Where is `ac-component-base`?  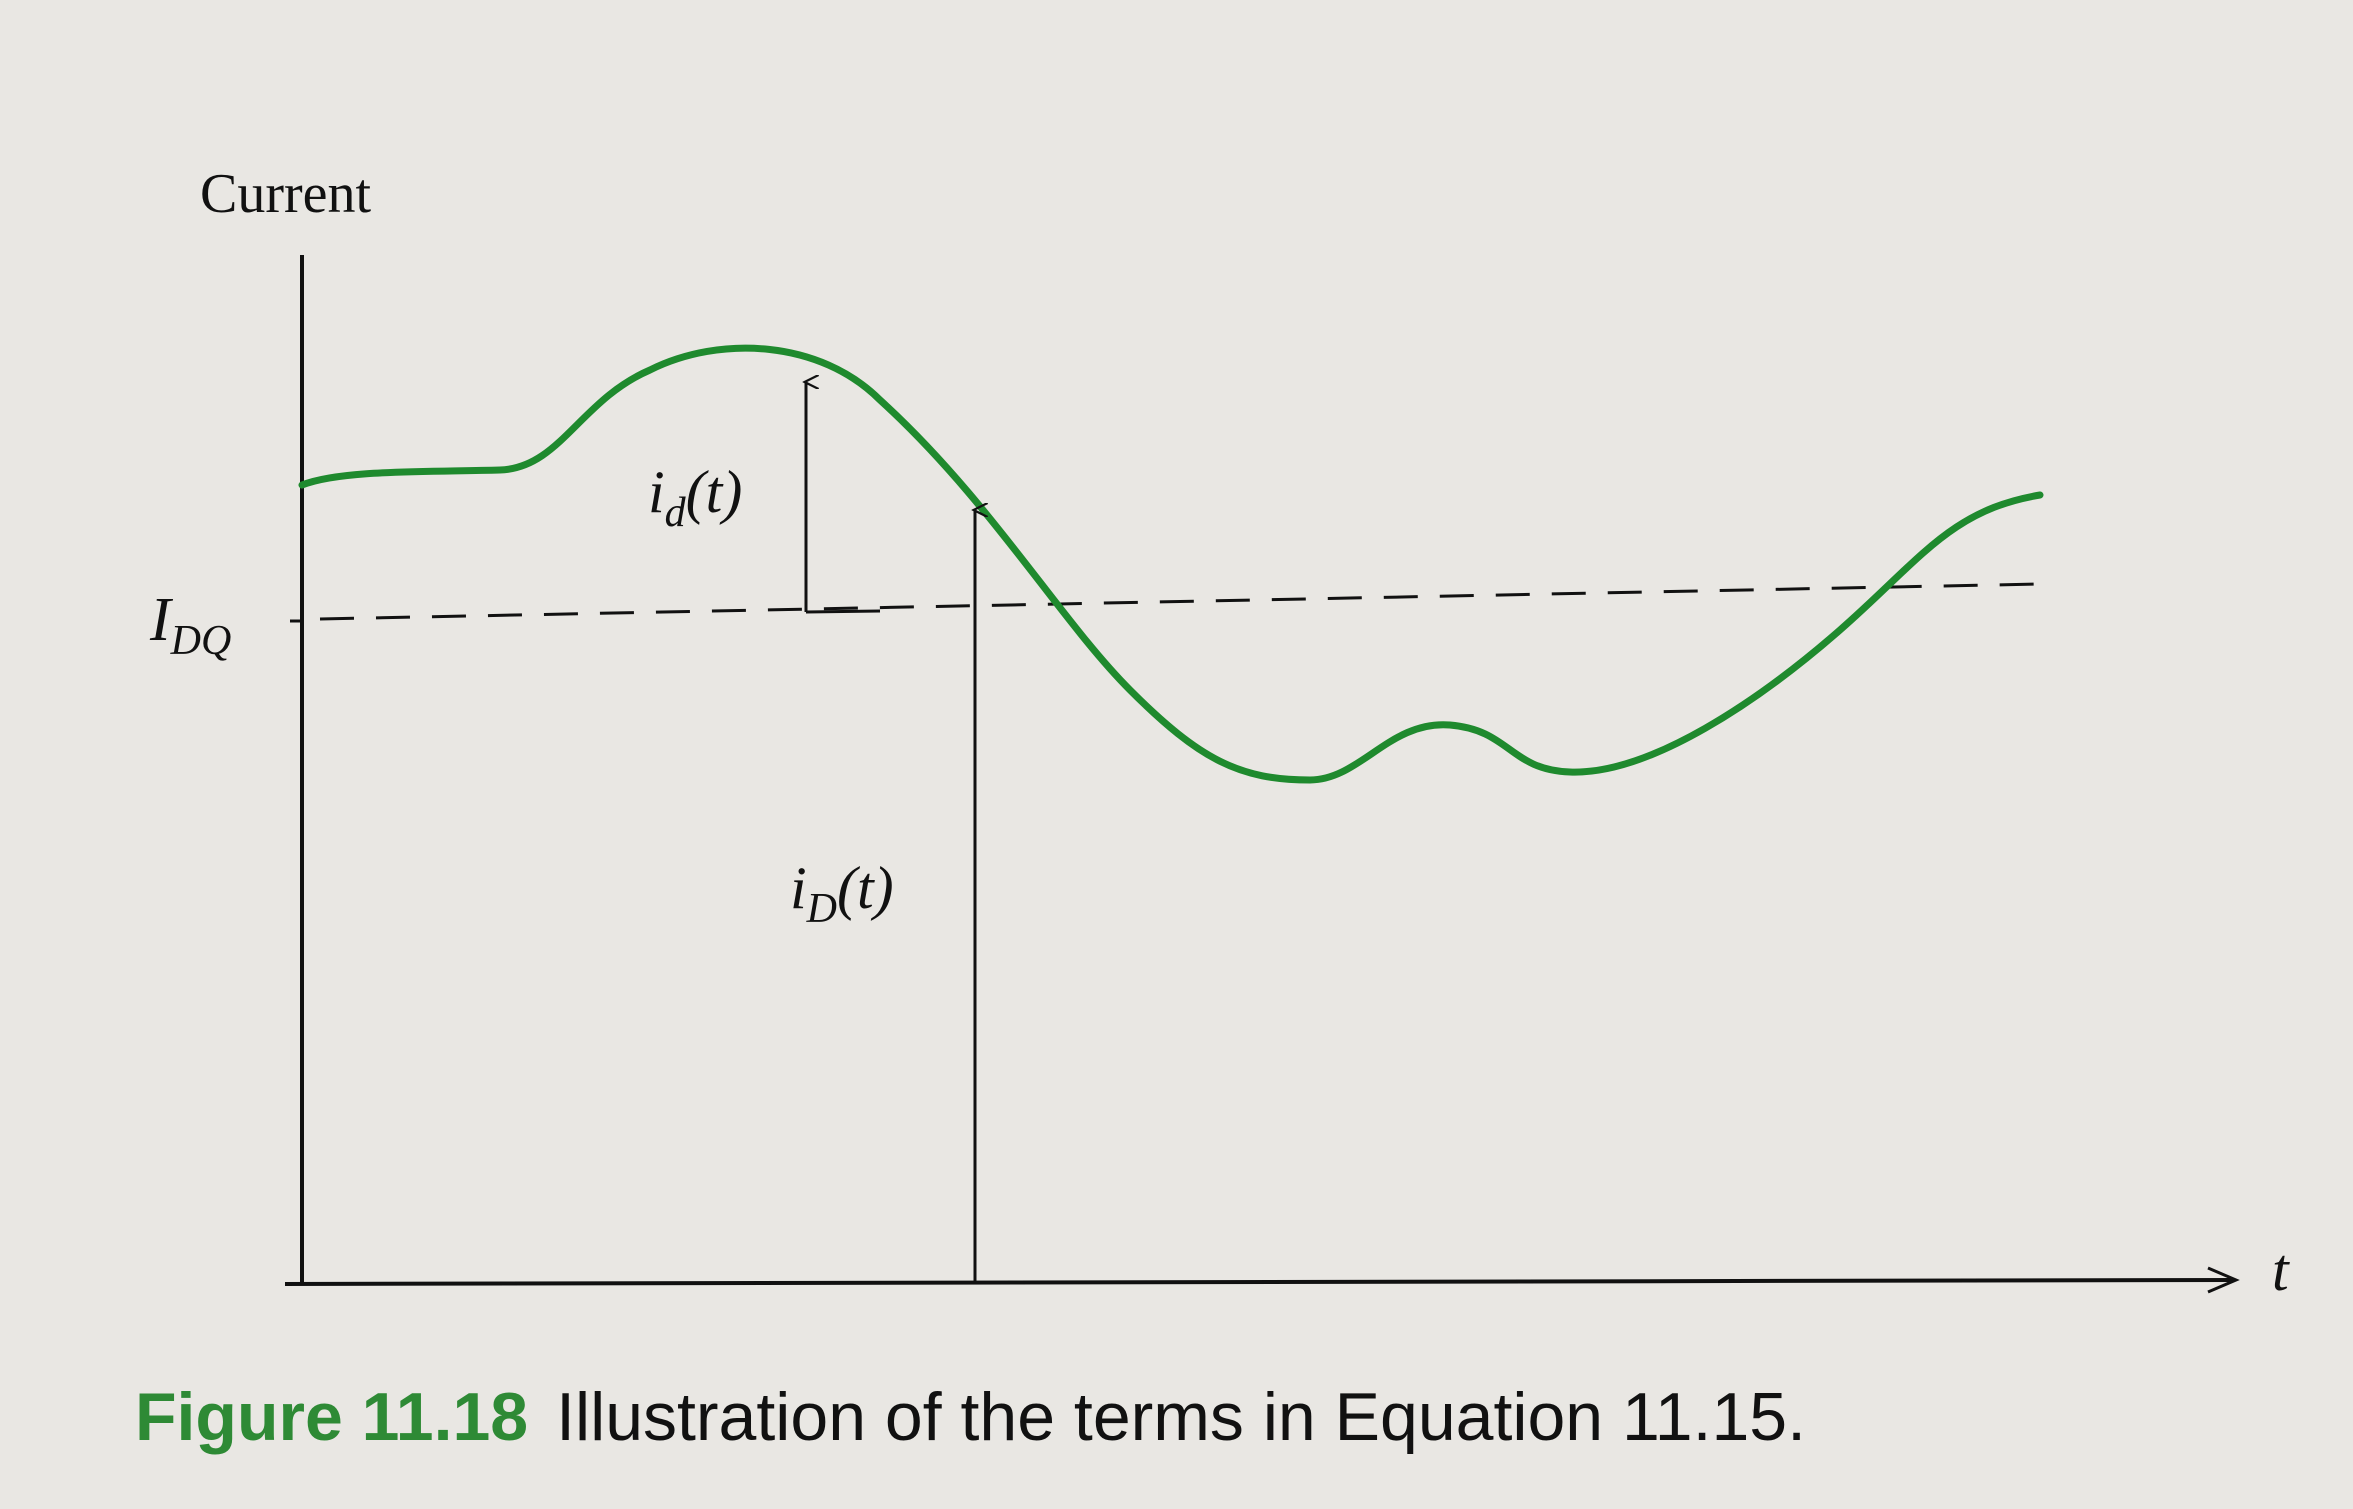 ac-component-base is located at coordinates (843, 611).